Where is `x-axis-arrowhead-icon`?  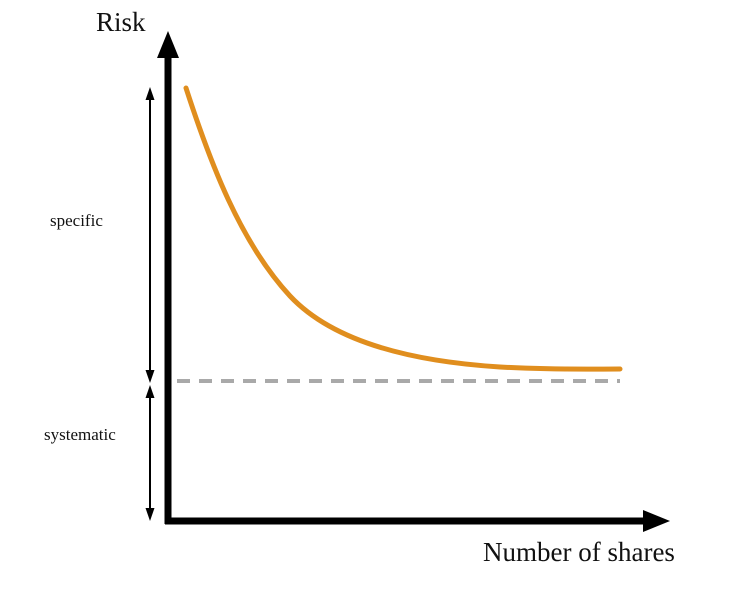 x-axis-arrowhead-icon is located at coordinates (656, 521).